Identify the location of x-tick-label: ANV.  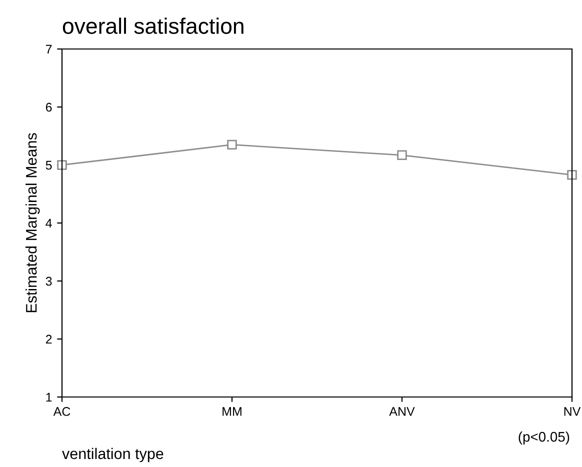
(402, 411).